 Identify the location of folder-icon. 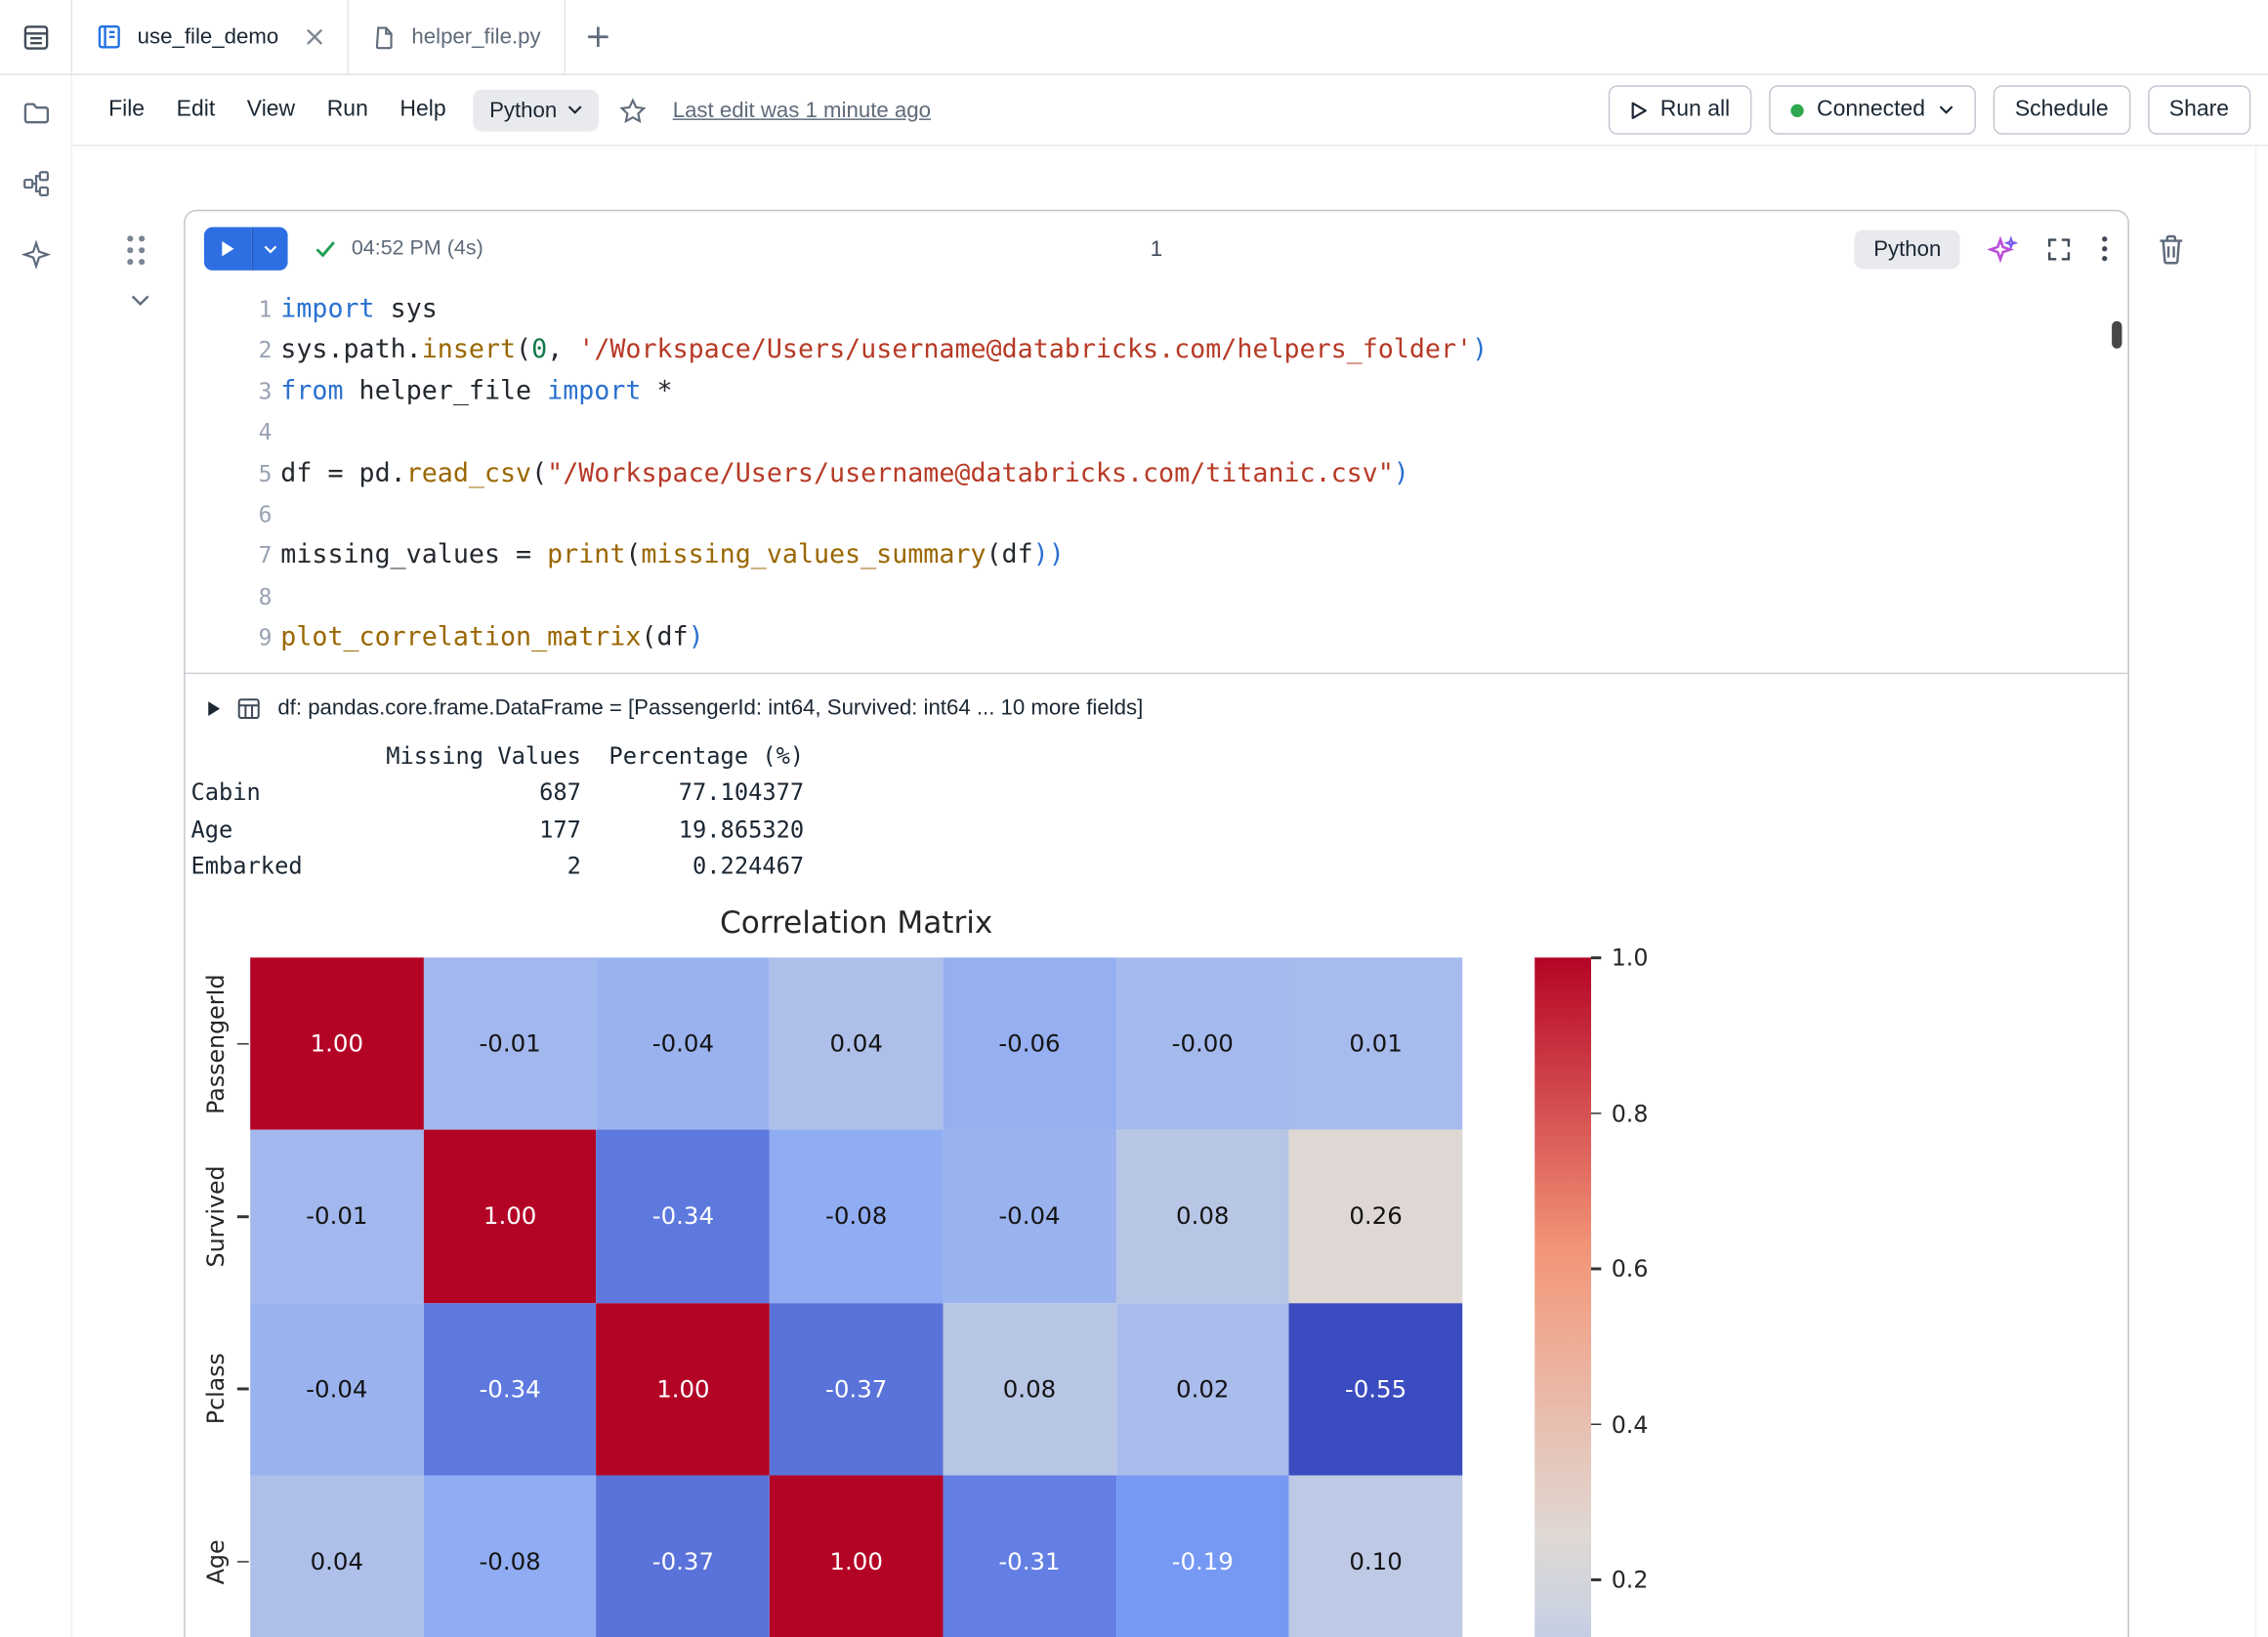
(35, 113).